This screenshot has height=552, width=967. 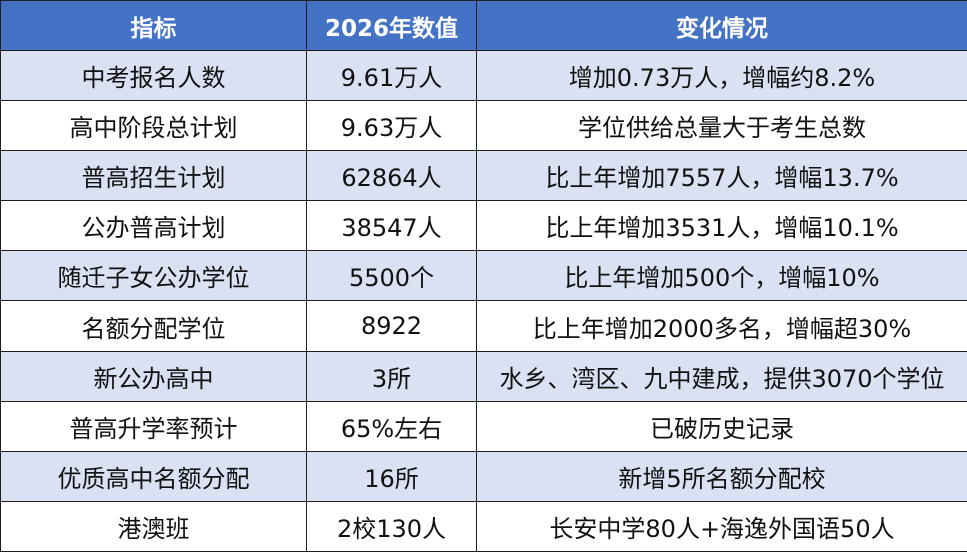 I want to click on table-row: 港澳班 2校130人 长安中学80人+海逸外国语50人, so click(x=483, y=526).